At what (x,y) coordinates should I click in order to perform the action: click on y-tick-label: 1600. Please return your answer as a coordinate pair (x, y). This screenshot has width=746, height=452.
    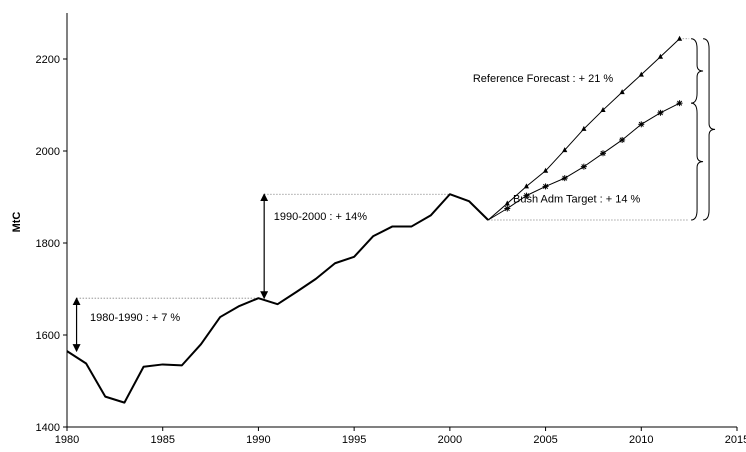
    Looking at the image, I should click on (48, 336).